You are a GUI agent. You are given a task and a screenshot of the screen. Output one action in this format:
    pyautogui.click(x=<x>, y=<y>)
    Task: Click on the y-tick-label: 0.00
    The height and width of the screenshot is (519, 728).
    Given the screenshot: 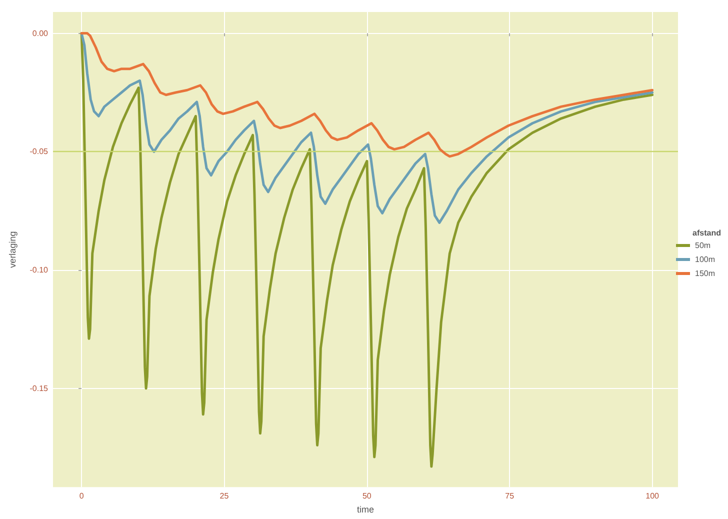 What is the action you would take?
    pyautogui.click(x=40, y=33)
    